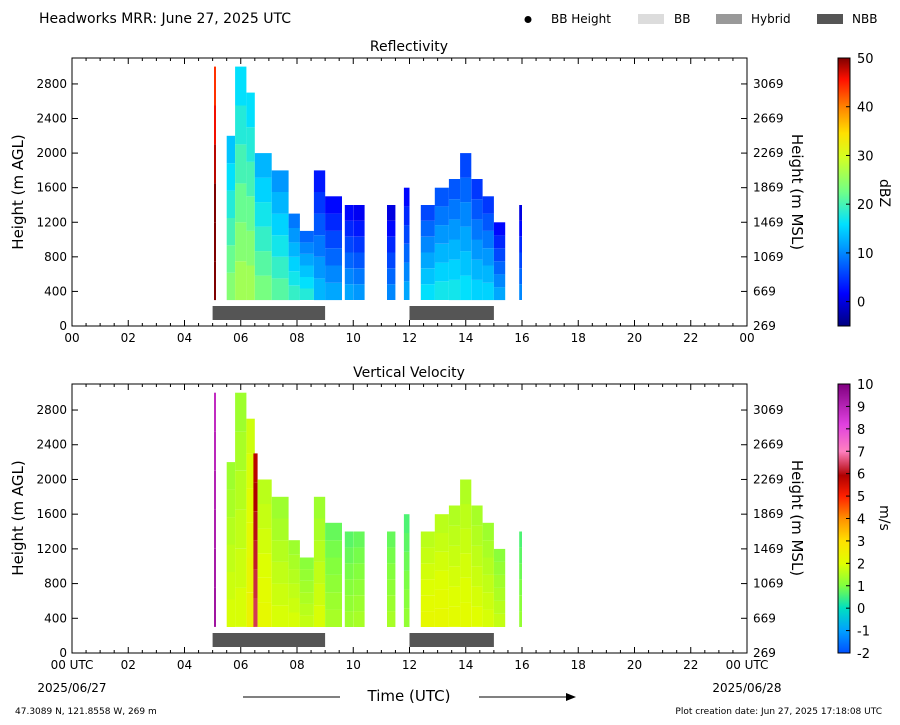 The height and width of the screenshot is (725, 900). I want to click on x-tick-label: 10, so click(353, 338).